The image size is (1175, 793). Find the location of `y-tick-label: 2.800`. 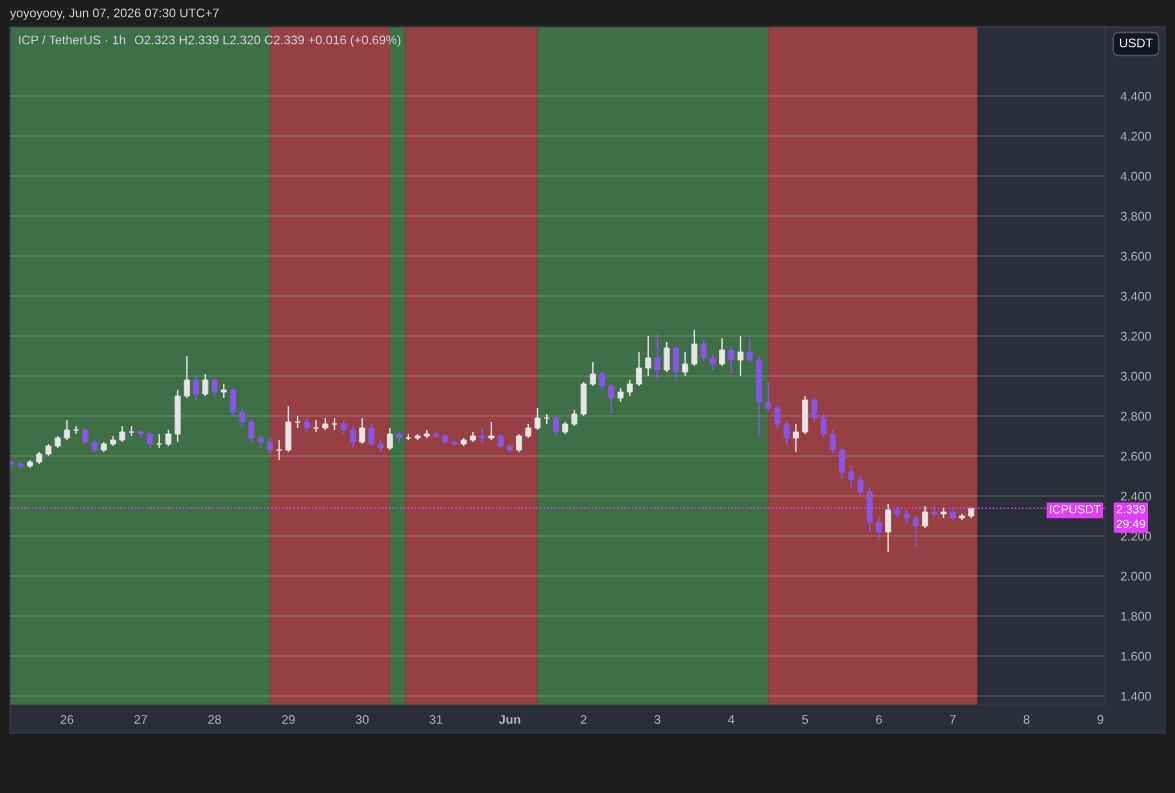

y-tick-label: 2.800 is located at coordinates (1136, 416).